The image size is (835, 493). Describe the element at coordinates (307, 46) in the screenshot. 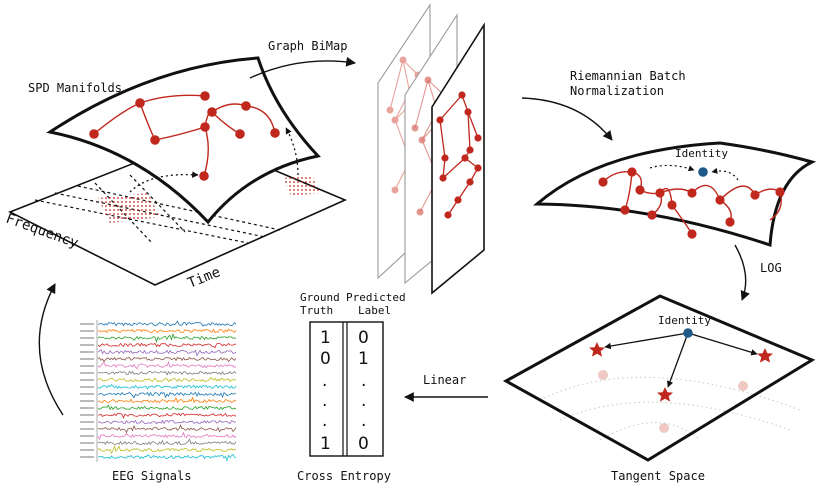

I see `graph-bimap-label: Graph BiMap` at that location.